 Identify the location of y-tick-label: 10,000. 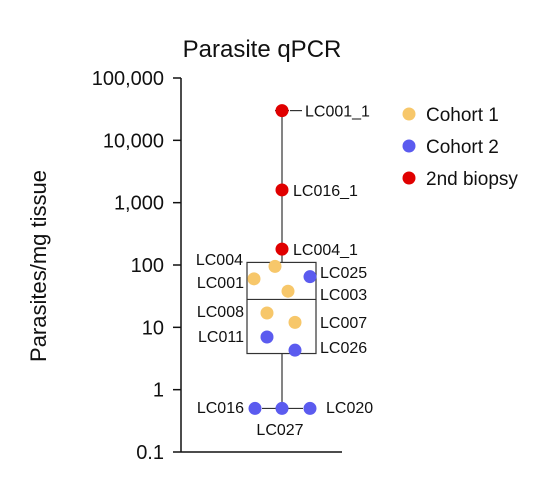
(133, 141).